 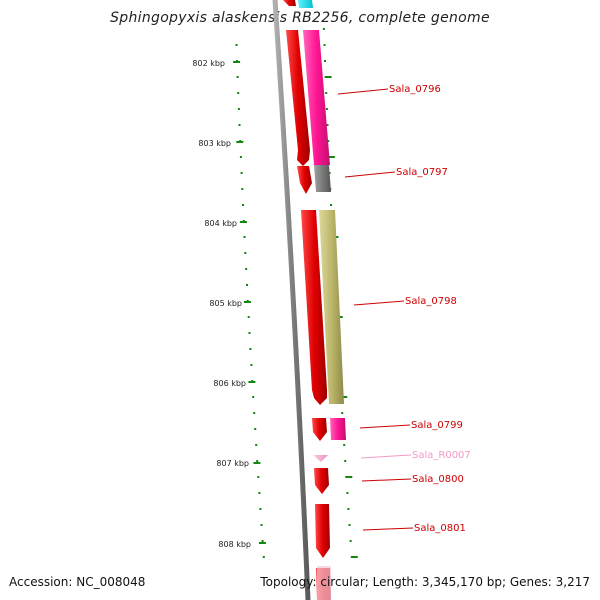 What do you see at coordinates (331, 307) in the screenshot?
I see `cog-0798-block` at bounding box center [331, 307].